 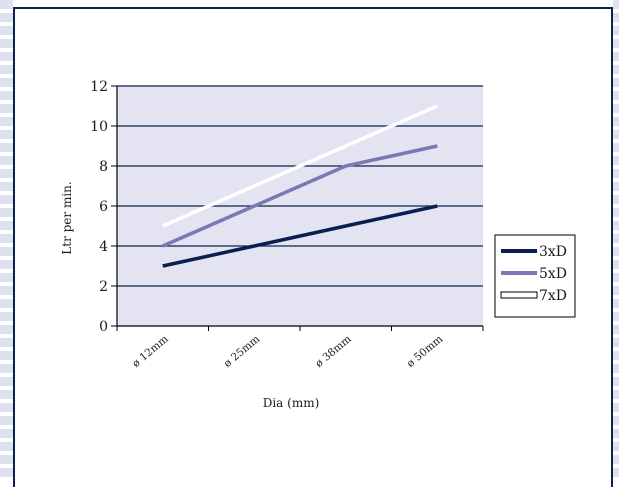 What do you see at coordinates (99, 127) in the screenshot?
I see `y-tick-label: 10` at bounding box center [99, 127].